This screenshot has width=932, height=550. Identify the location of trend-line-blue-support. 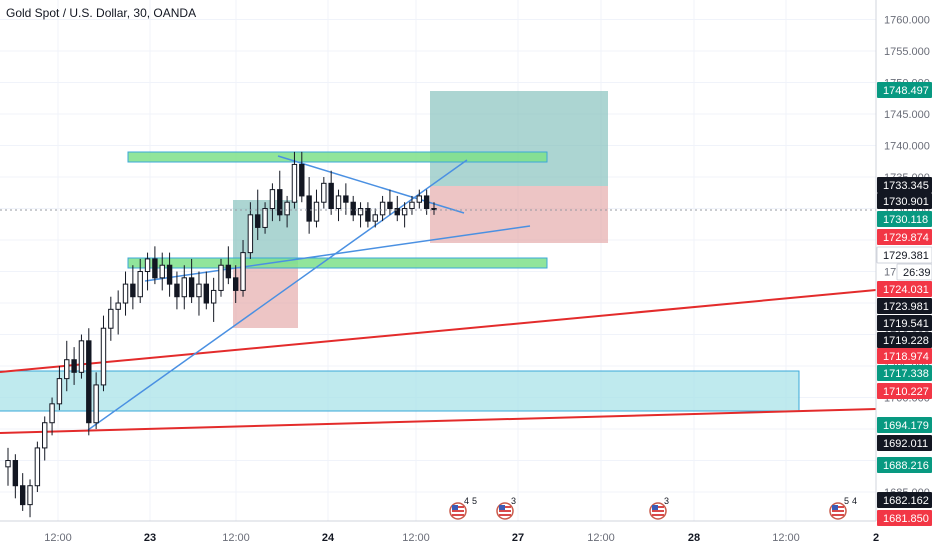
(337, 253).